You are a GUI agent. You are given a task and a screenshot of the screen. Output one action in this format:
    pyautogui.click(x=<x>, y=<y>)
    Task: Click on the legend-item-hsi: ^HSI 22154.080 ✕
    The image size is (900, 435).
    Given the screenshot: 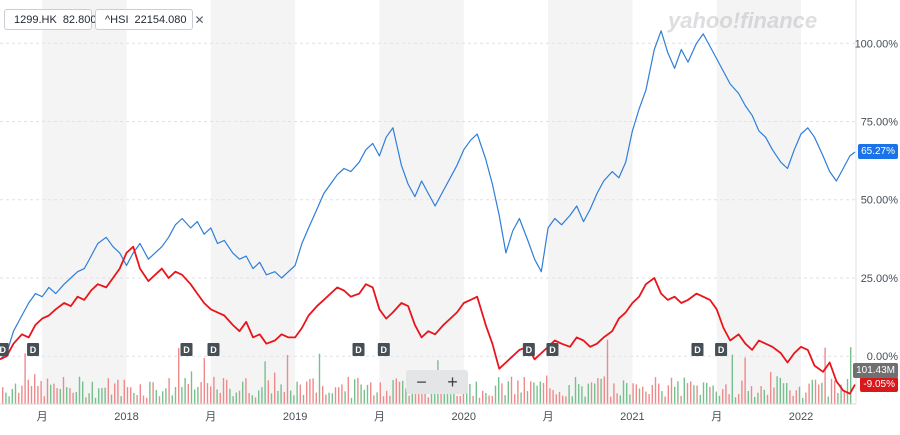 What is the action you would take?
    pyautogui.click(x=150, y=19)
    